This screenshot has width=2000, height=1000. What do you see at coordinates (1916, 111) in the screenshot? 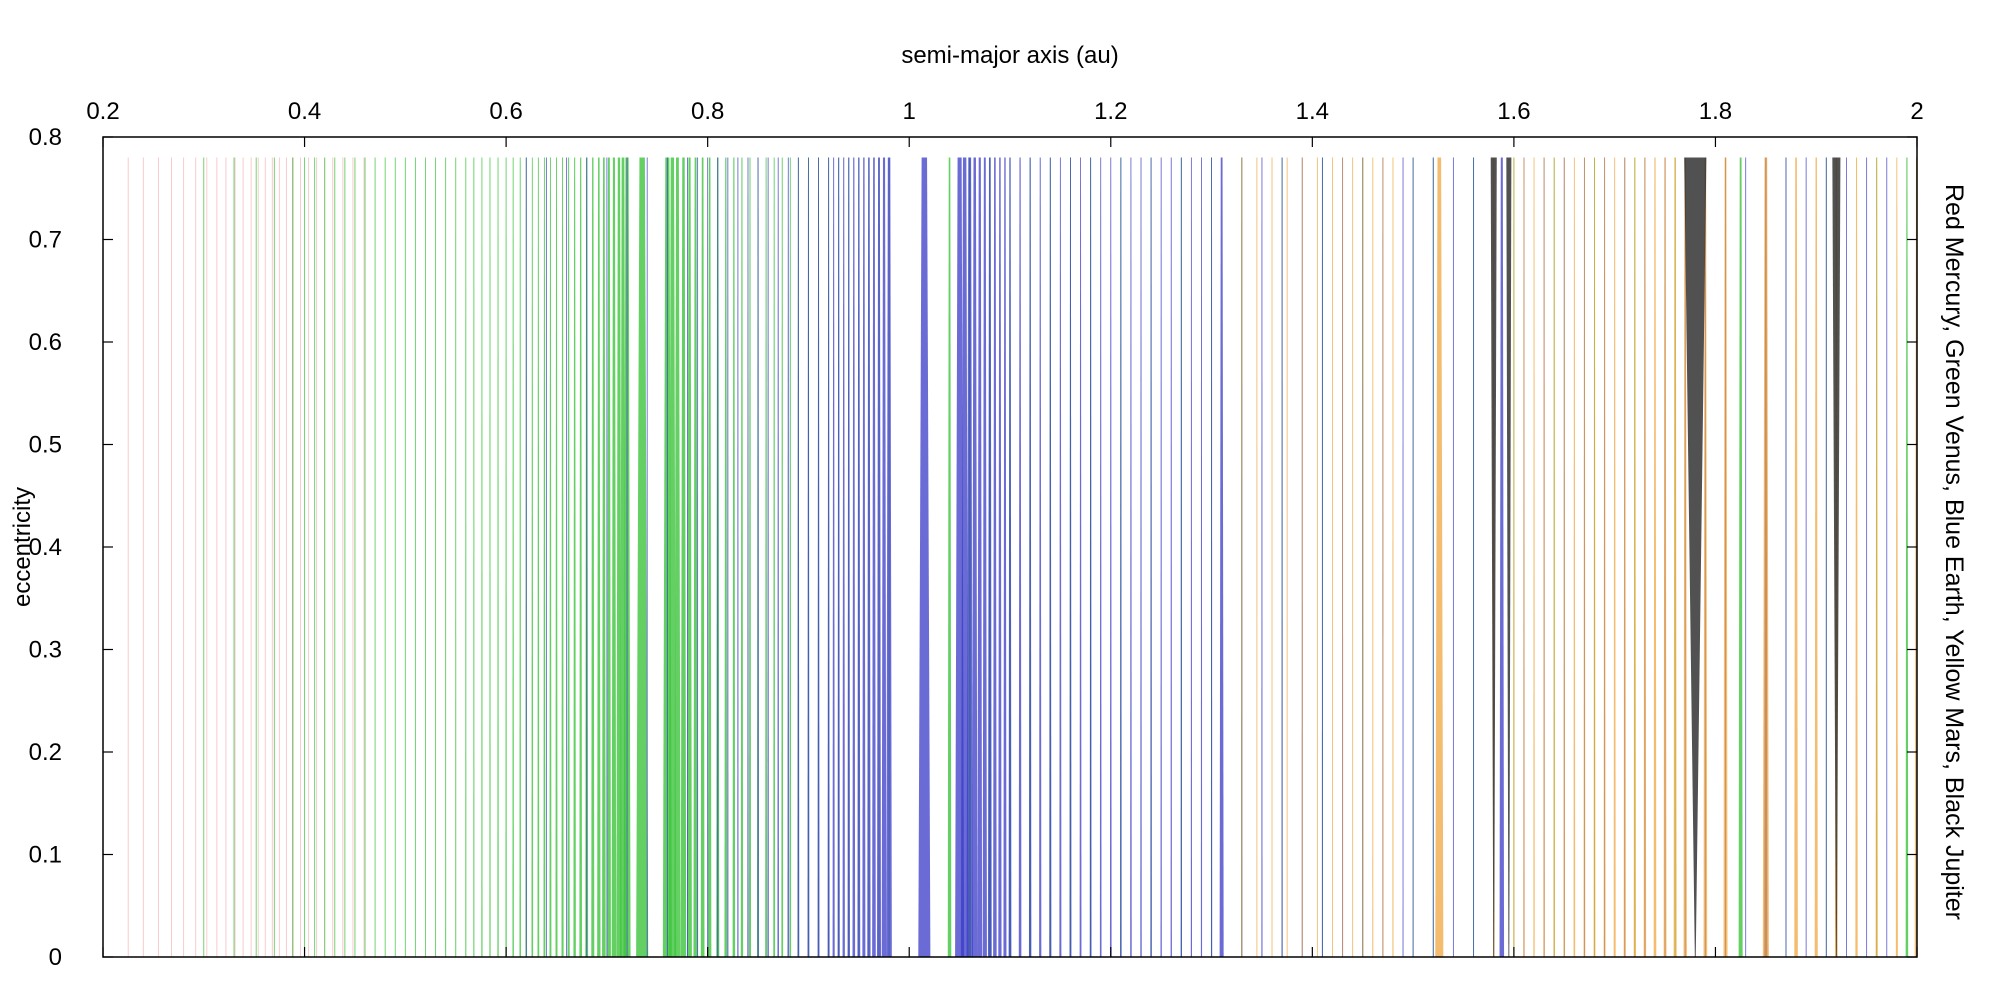
I see `x-tick-label: 2` at bounding box center [1916, 111].